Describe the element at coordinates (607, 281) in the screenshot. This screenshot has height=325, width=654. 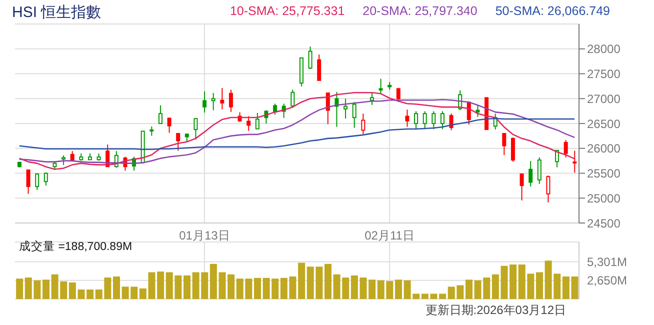
I see `y-tick-label: 2,650M` at that location.